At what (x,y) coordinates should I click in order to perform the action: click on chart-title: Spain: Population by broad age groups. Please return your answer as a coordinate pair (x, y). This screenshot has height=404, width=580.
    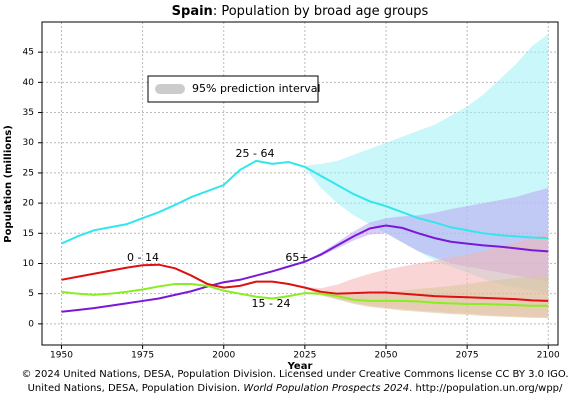
    Looking at the image, I should click on (300, 11).